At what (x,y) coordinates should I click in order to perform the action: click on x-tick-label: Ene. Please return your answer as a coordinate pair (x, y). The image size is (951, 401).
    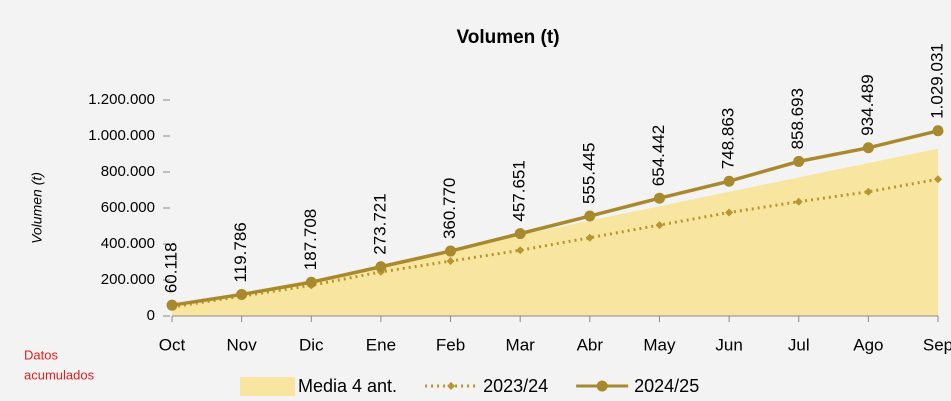
    Looking at the image, I should click on (381, 344).